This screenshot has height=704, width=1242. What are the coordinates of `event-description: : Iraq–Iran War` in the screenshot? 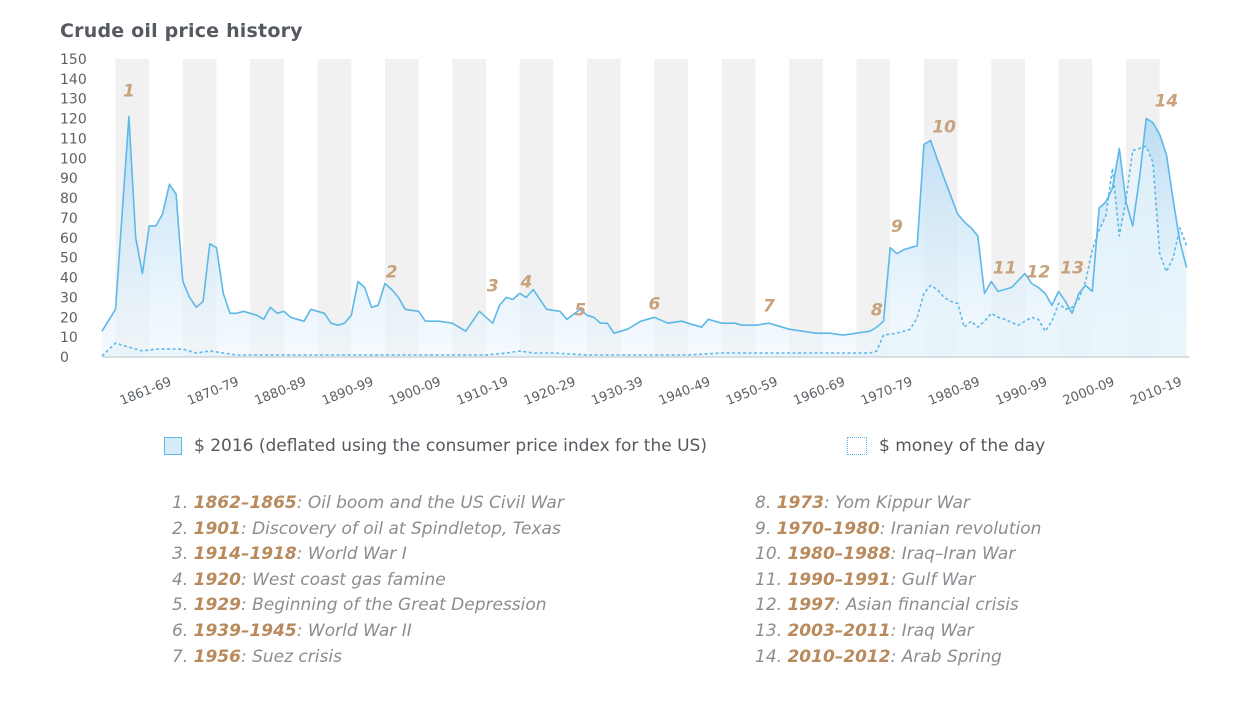 It's located at (953, 554).